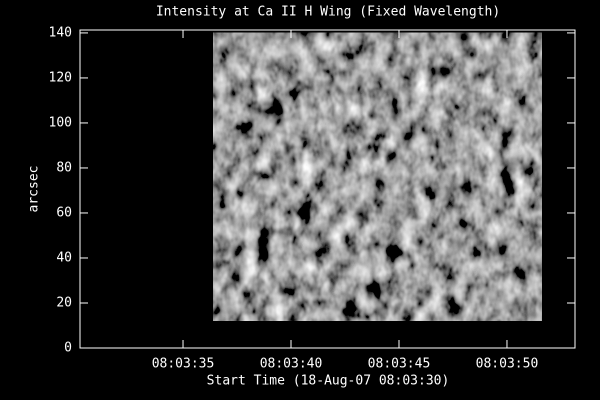 This screenshot has width=600, height=400. I want to click on x-tick-label: 08:03:40, so click(291, 364).